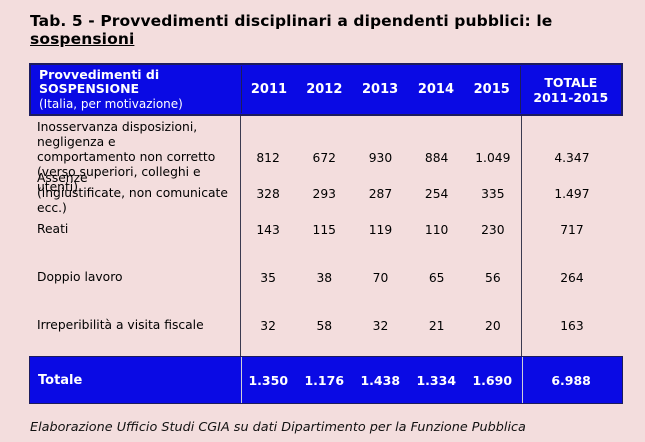 This screenshot has height=442, width=645. I want to click on header-year-2015: 2015, so click(491, 89).